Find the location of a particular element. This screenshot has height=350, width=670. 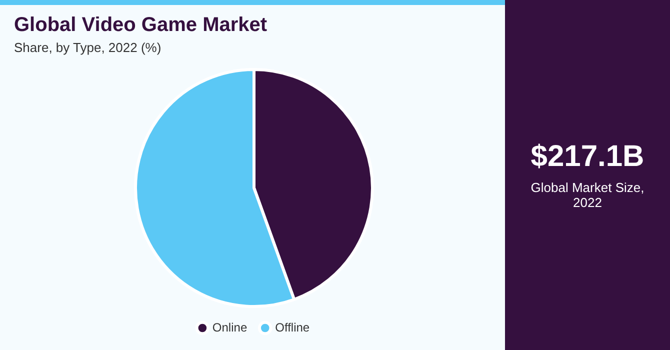

legend-label: Online is located at coordinates (230, 327).